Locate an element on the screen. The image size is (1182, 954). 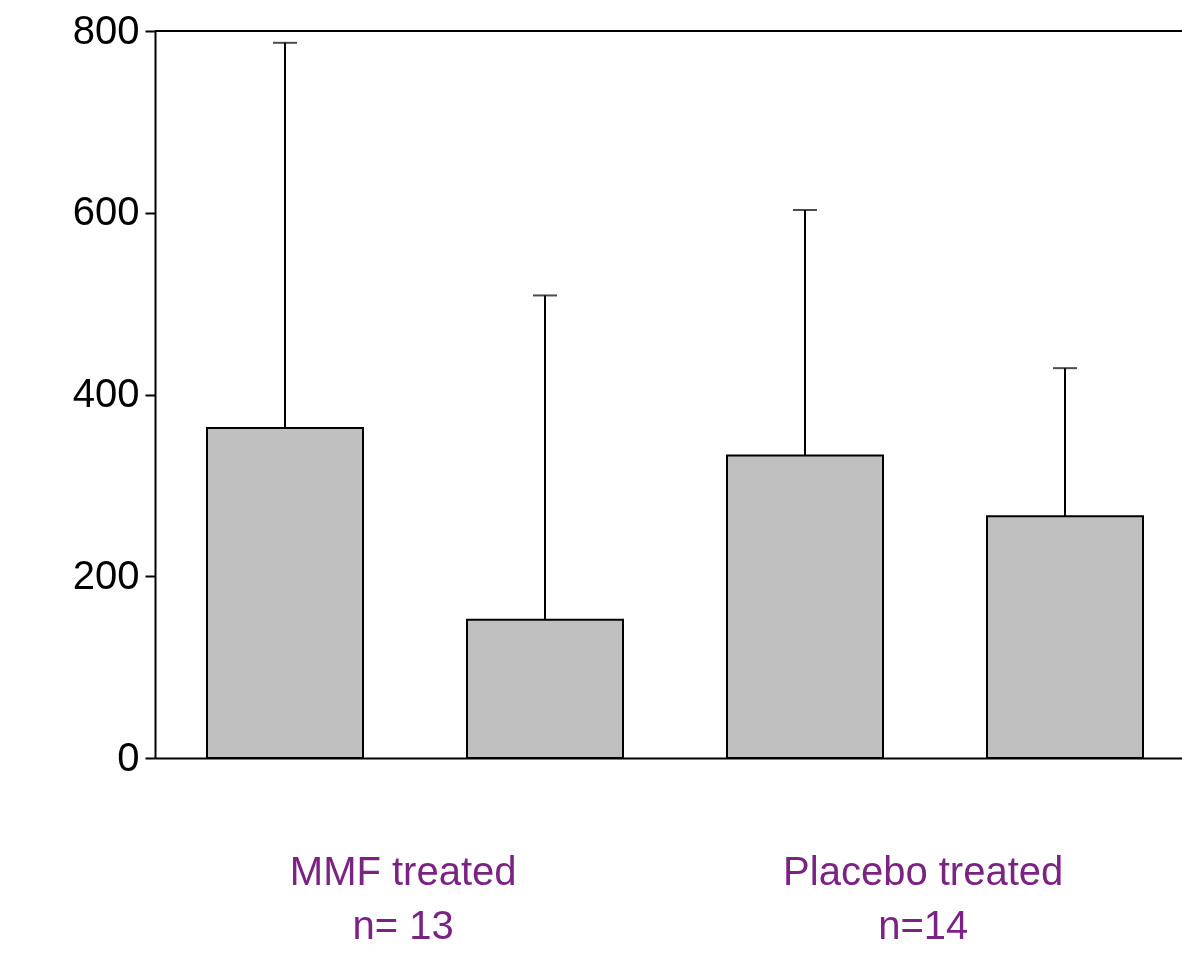
y-tick-label: 0 is located at coordinates (128, 756).